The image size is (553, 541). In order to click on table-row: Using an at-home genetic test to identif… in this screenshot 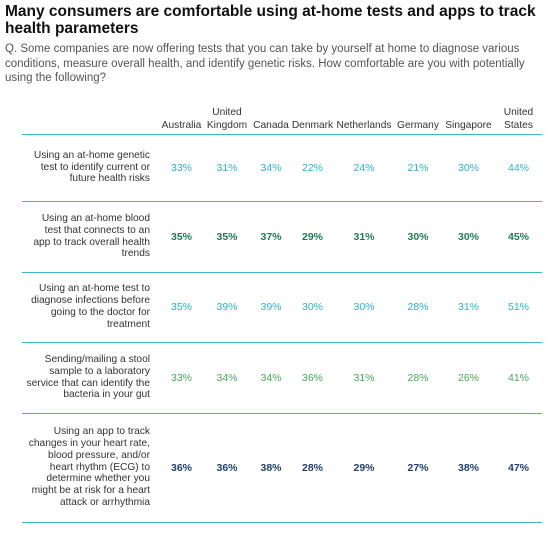, I will do `click(282, 168)`.